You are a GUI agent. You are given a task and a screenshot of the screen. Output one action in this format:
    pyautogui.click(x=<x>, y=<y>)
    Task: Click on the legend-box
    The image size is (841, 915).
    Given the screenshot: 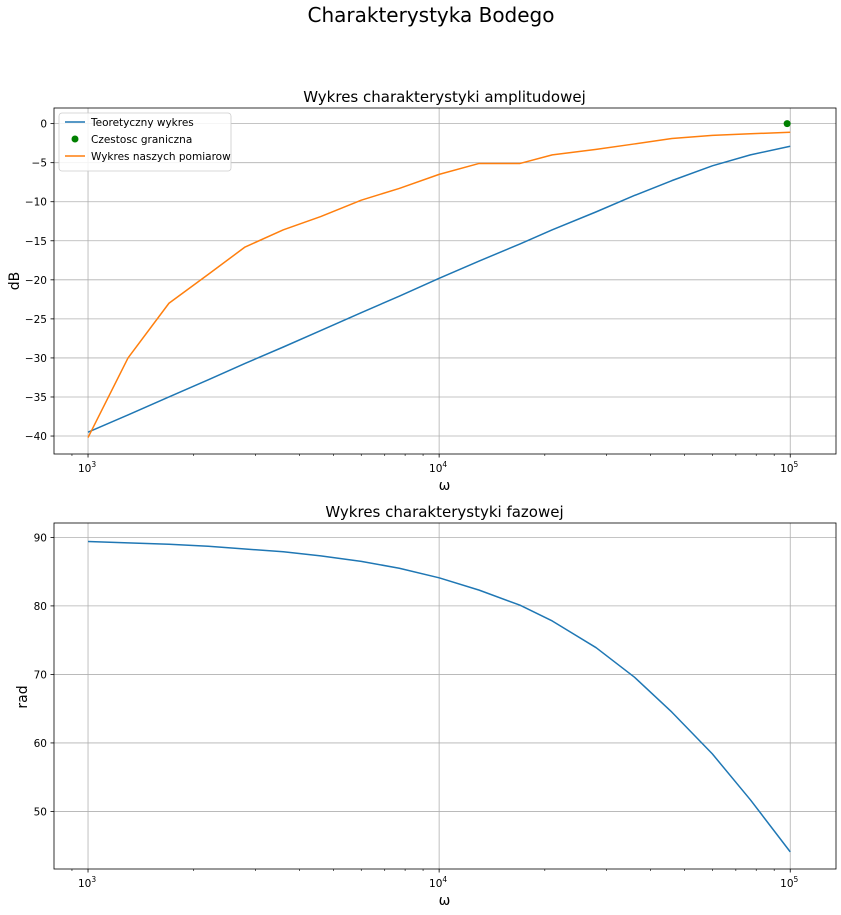 What is the action you would take?
    pyautogui.click(x=145, y=142)
    